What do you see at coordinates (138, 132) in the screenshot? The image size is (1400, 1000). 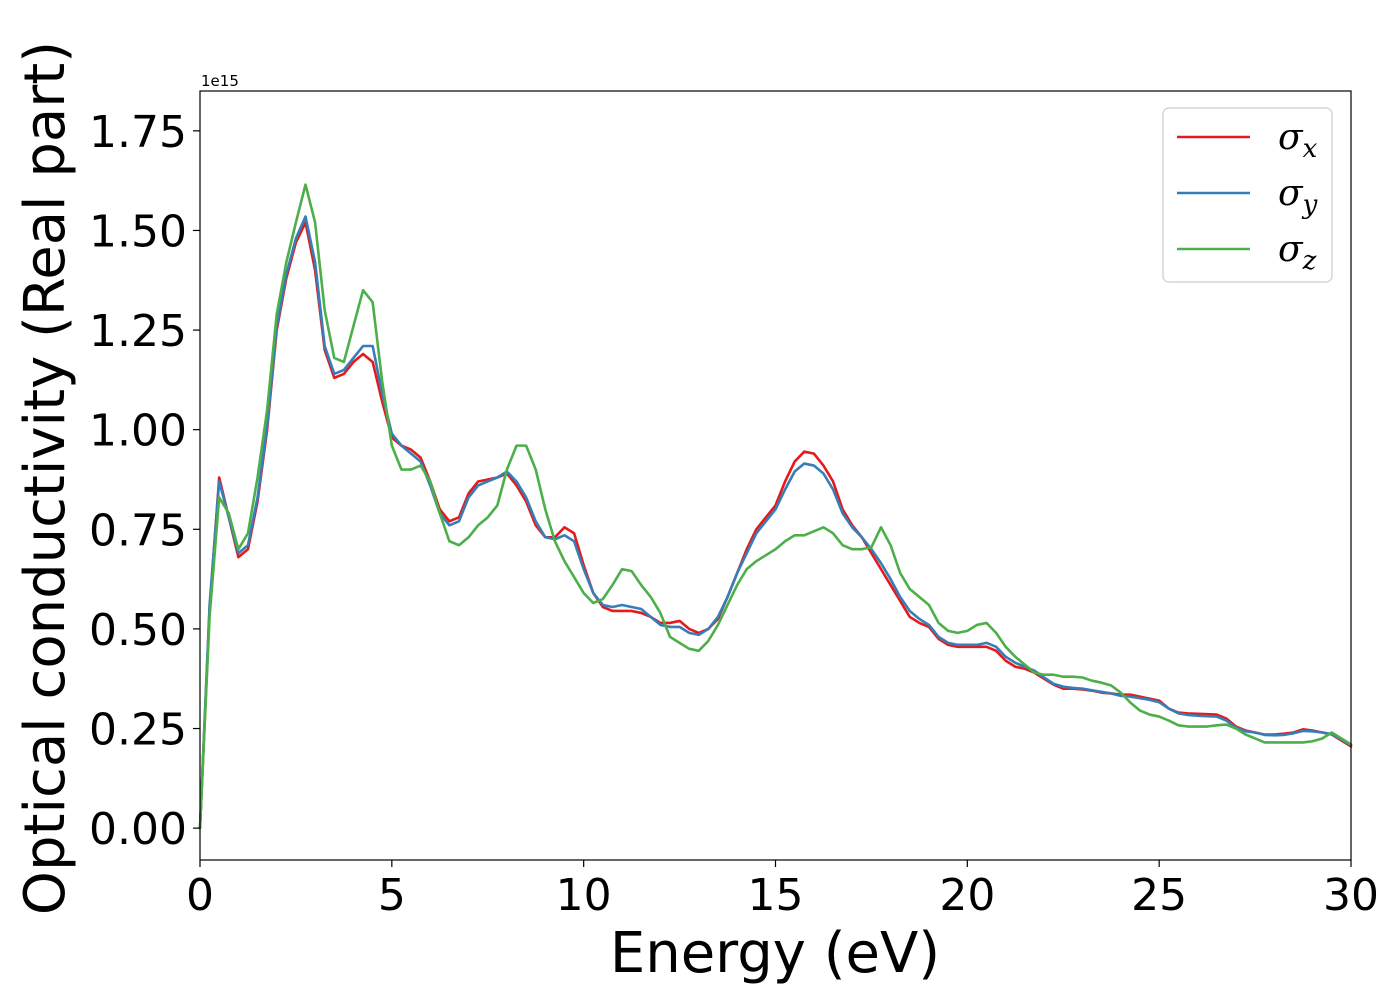 I see `y-tick-label: 1.75` at bounding box center [138, 132].